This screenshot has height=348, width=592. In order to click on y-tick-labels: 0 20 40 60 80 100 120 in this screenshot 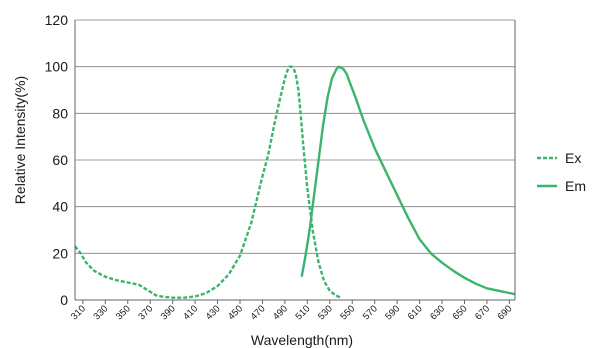, I will do `click(57, 160)`.